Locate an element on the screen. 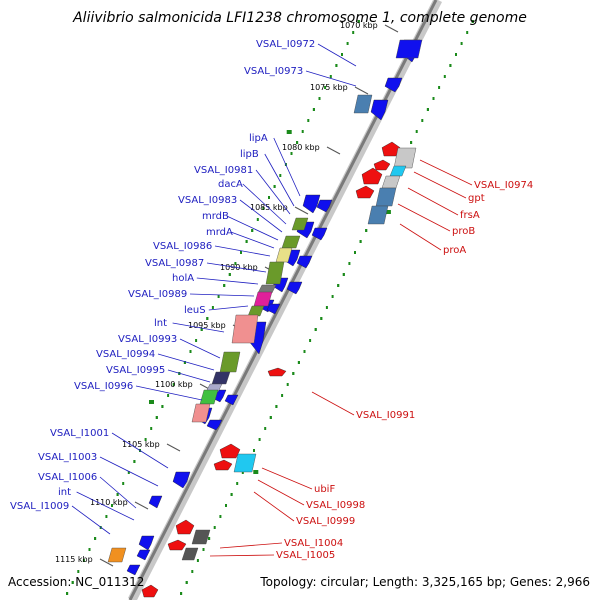  forward-gene-label: VSAL_I1009 is located at coordinates (39, 506).